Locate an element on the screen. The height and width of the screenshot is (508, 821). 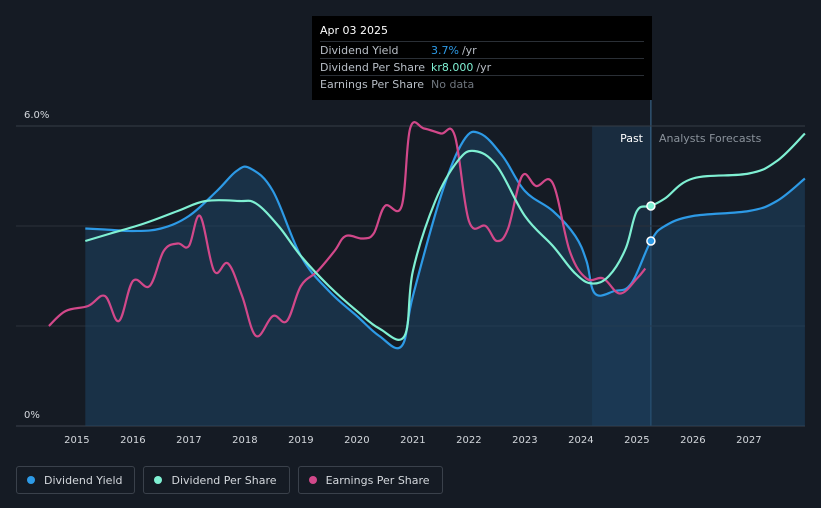
legend-label: Dividend Per Share is located at coordinates (224, 480).